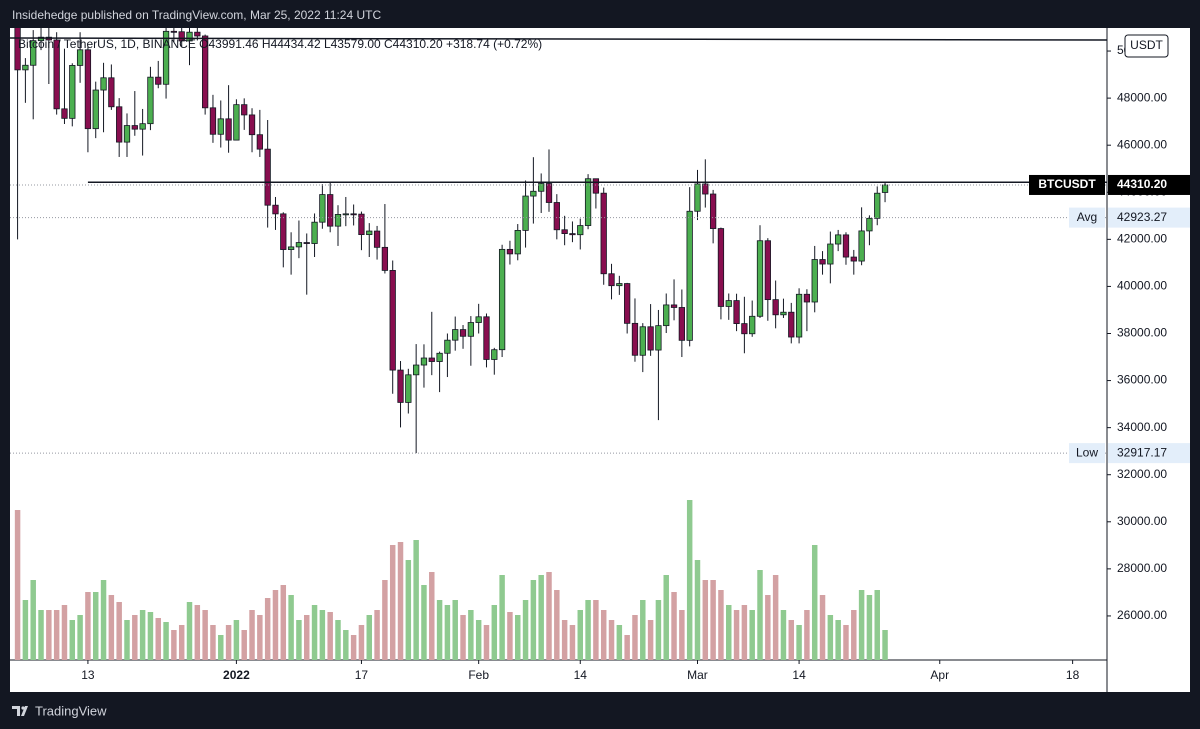 Image resolution: width=1200 pixels, height=729 pixels. I want to click on x-tick-label: Mar, so click(697, 675).